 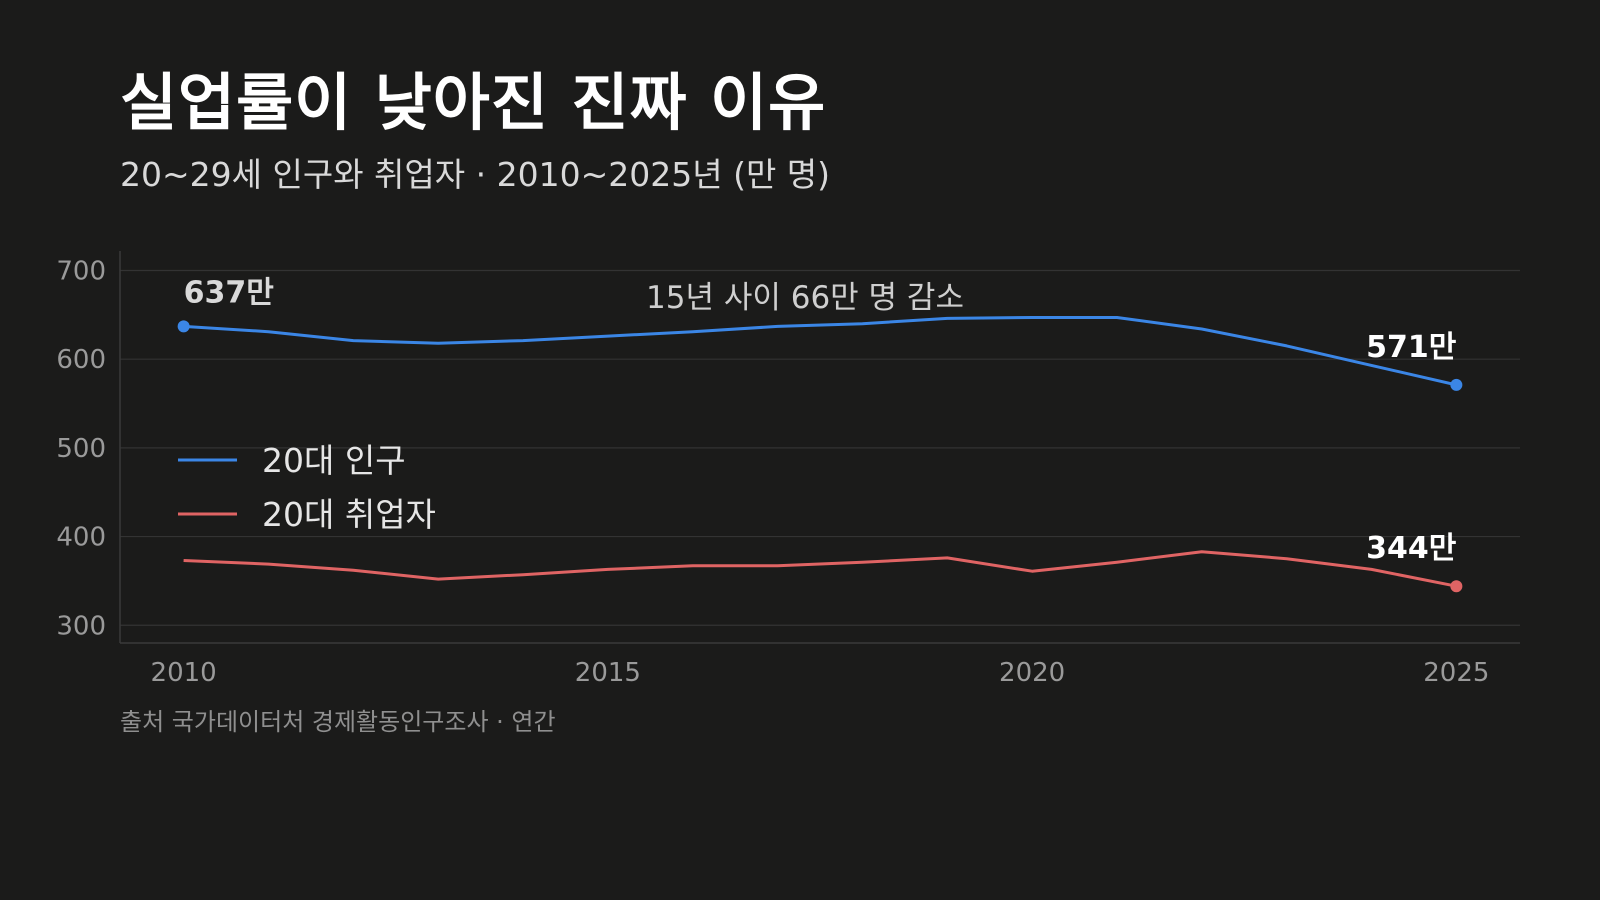 I want to click on legend-label-0: 20대 인구, so click(x=334, y=460).